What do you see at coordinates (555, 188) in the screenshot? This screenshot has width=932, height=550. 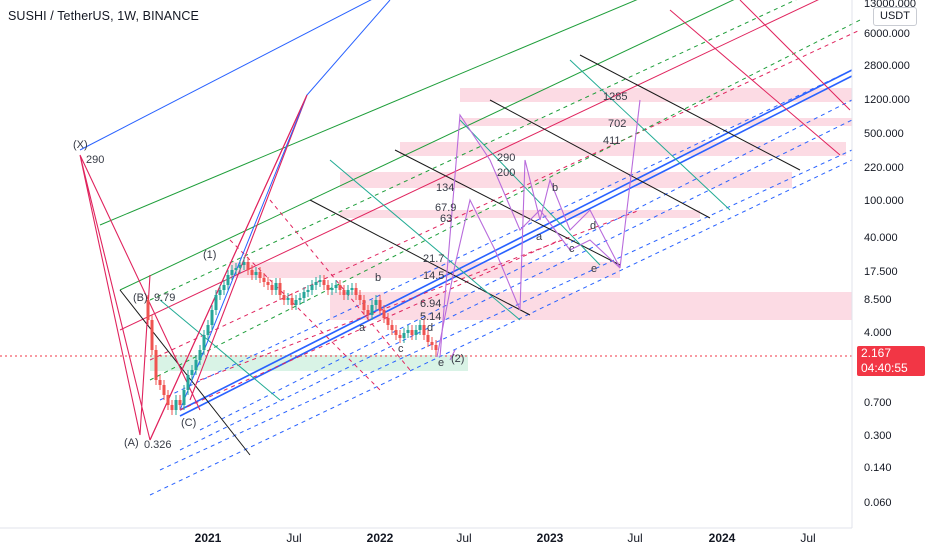 I see `wave-label: b` at bounding box center [555, 188].